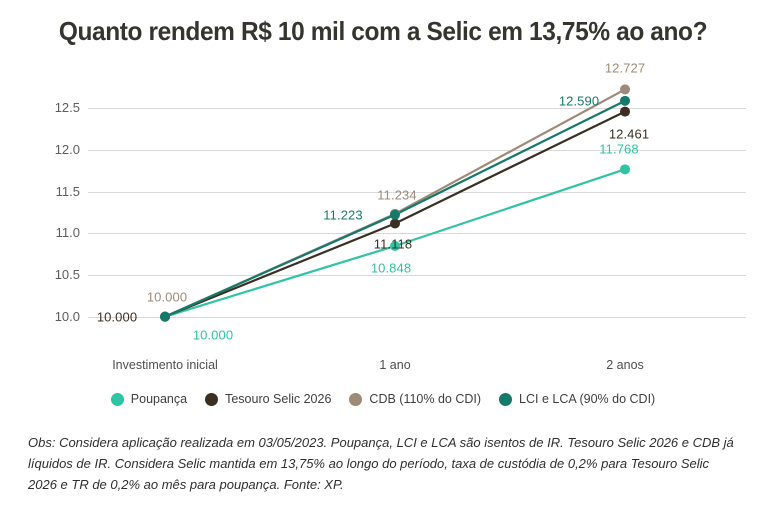 The height and width of the screenshot is (516, 766). Describe the element at coordinates (67, 274) in the screenshot. I see `y-axis-tick-label: 10.5` at that location.